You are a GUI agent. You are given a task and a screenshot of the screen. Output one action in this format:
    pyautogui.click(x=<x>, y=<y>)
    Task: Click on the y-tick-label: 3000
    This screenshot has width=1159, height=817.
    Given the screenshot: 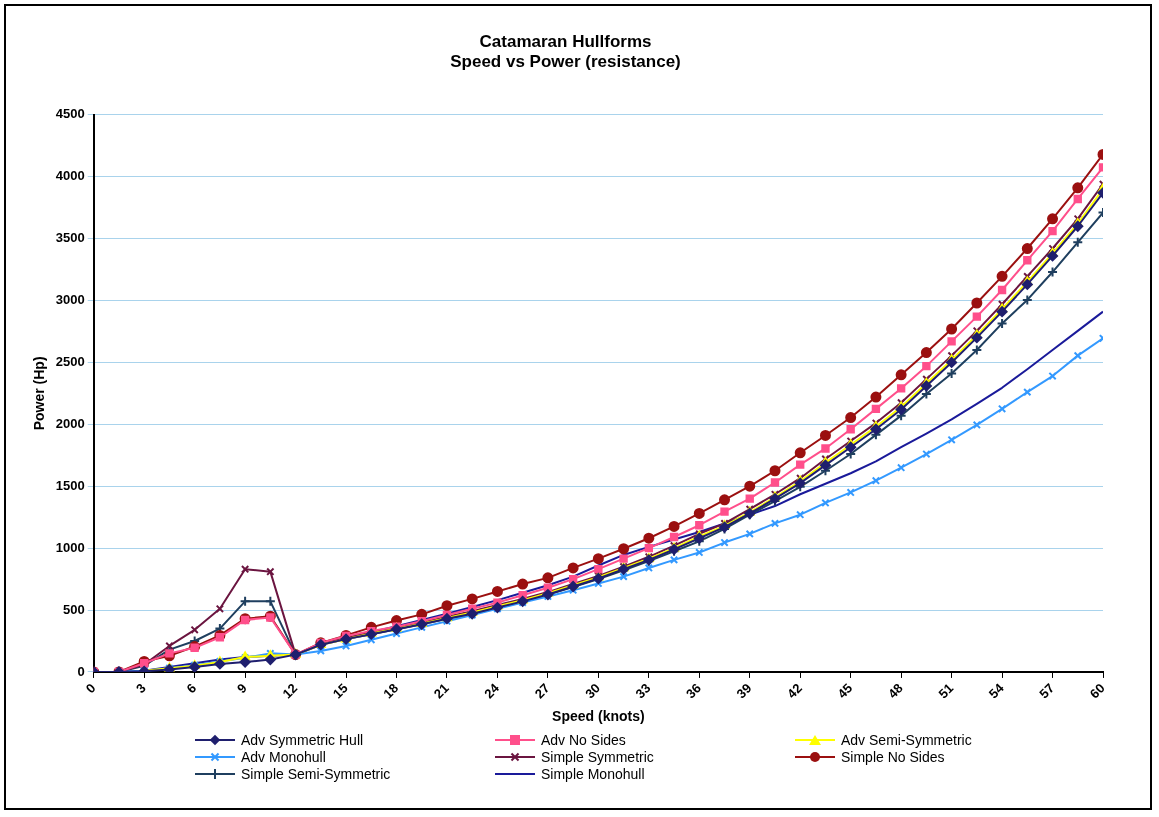 What is the action you would take?
    pyautogui.click(x=70, y=300)
    